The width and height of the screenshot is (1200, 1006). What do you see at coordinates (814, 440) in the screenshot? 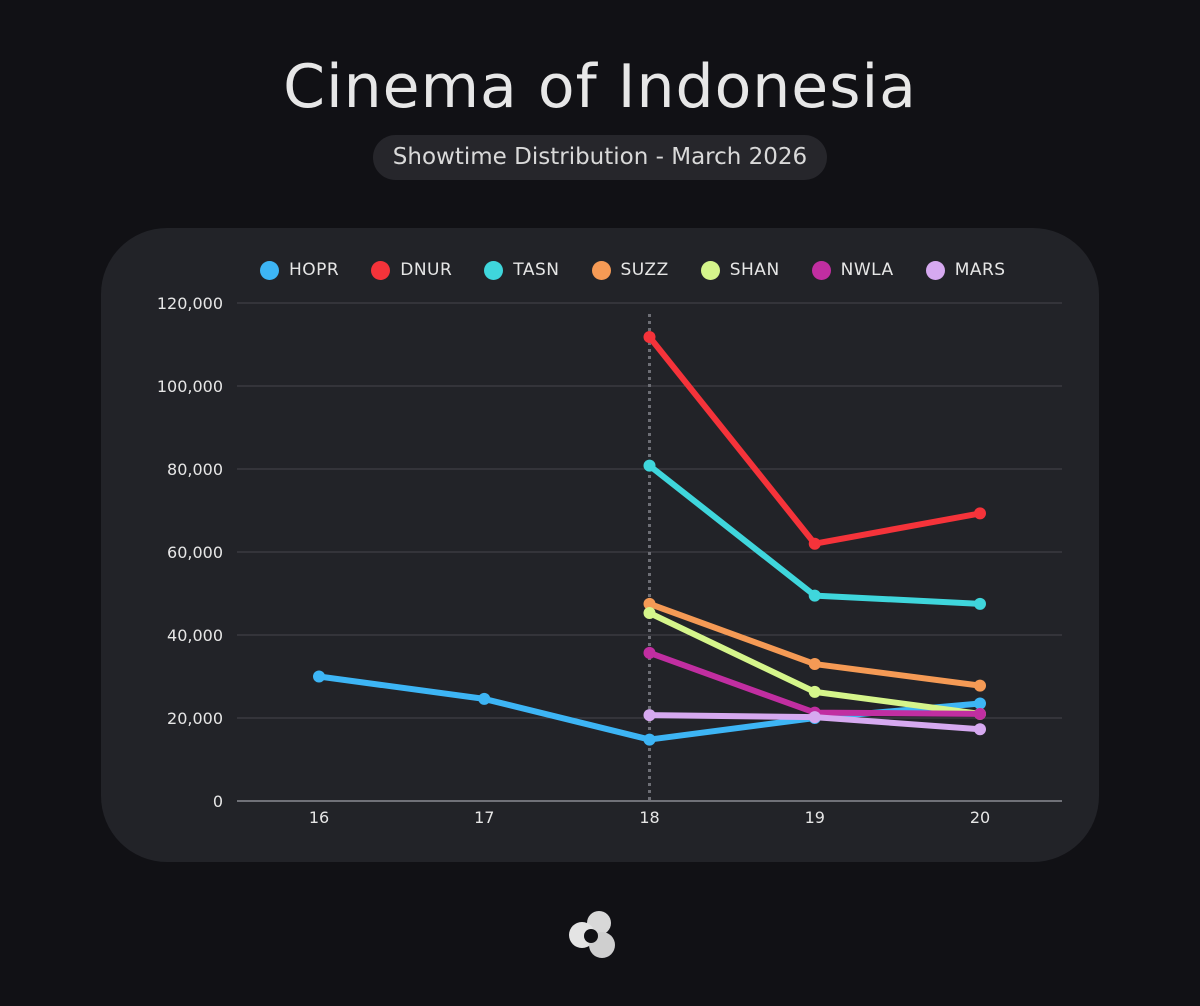
I see `series-line-dnur` at bounding box center [814, 440].